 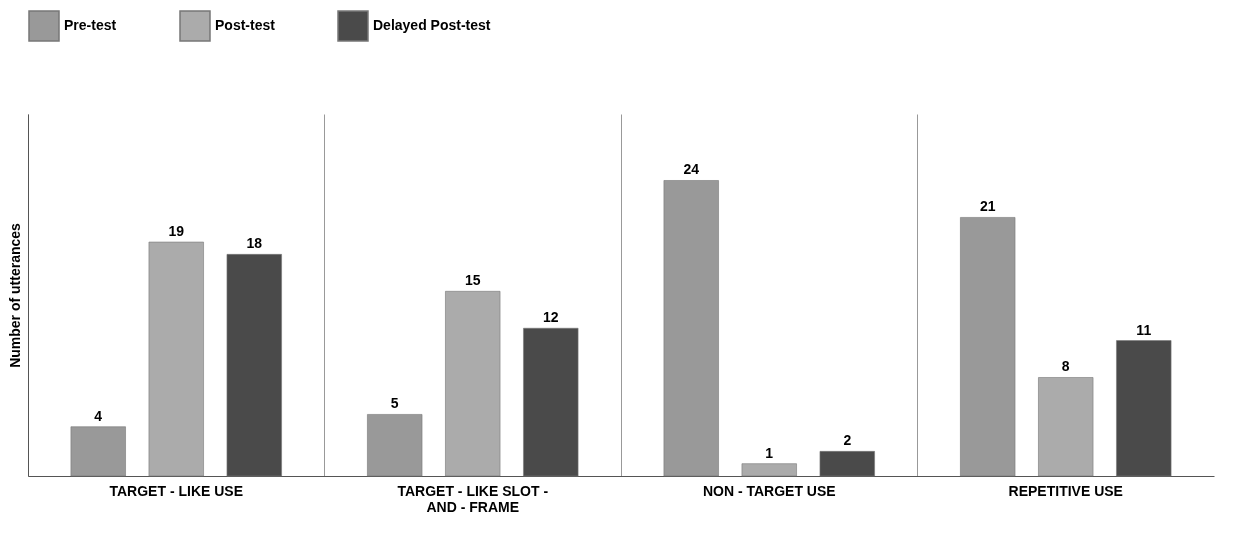 What do you see at coordinates (254, 243) in the screenshot?
I see `data-label: 18` at bounding box center [254, 243].